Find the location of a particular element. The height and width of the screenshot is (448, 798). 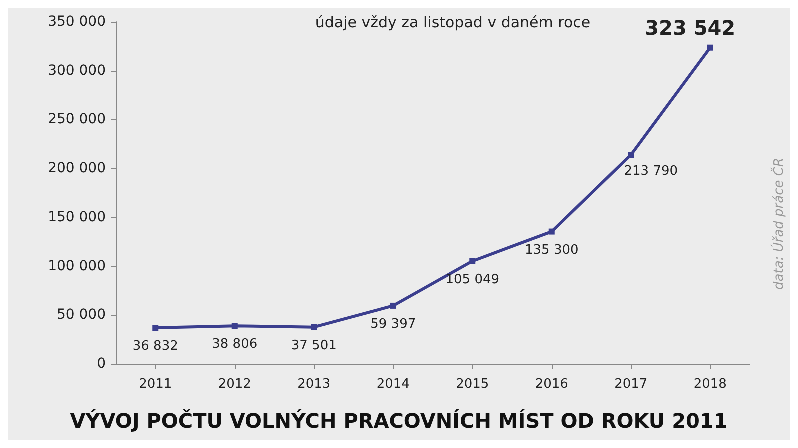

y-tick-label: 350 000 is located at coordinates (77, 22).